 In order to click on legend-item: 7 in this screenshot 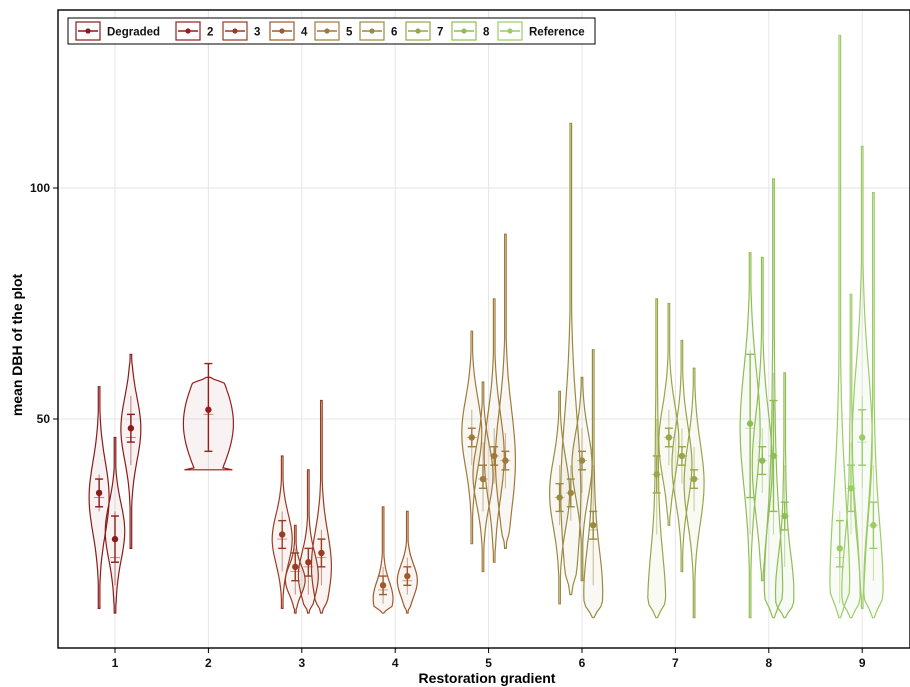, I will do `click(424, 31)`.